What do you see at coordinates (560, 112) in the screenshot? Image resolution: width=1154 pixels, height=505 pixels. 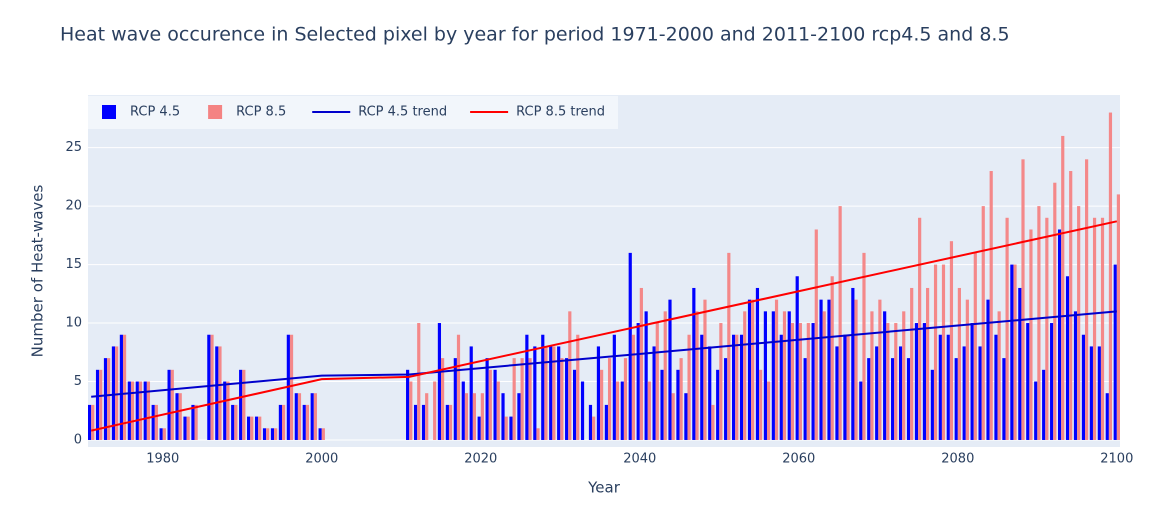 I see `legend-label: RCP 8.5 trend` at bounding box center [560, 112].